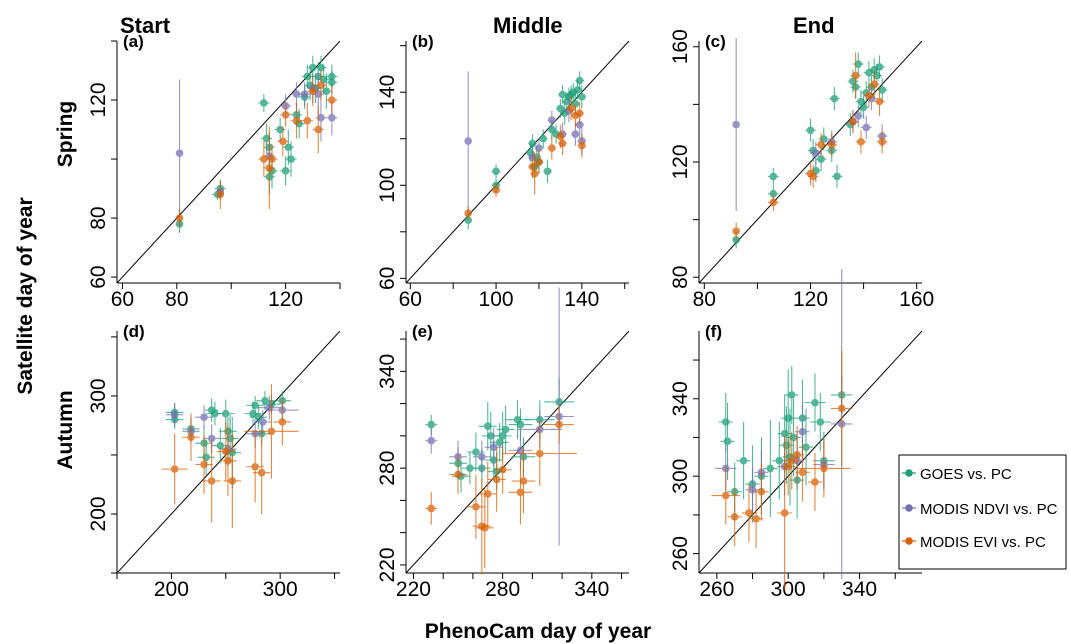 The width and height of the screenshot is (1071, 644). I want to click on y-tick-label: 100, so click(387, 185).